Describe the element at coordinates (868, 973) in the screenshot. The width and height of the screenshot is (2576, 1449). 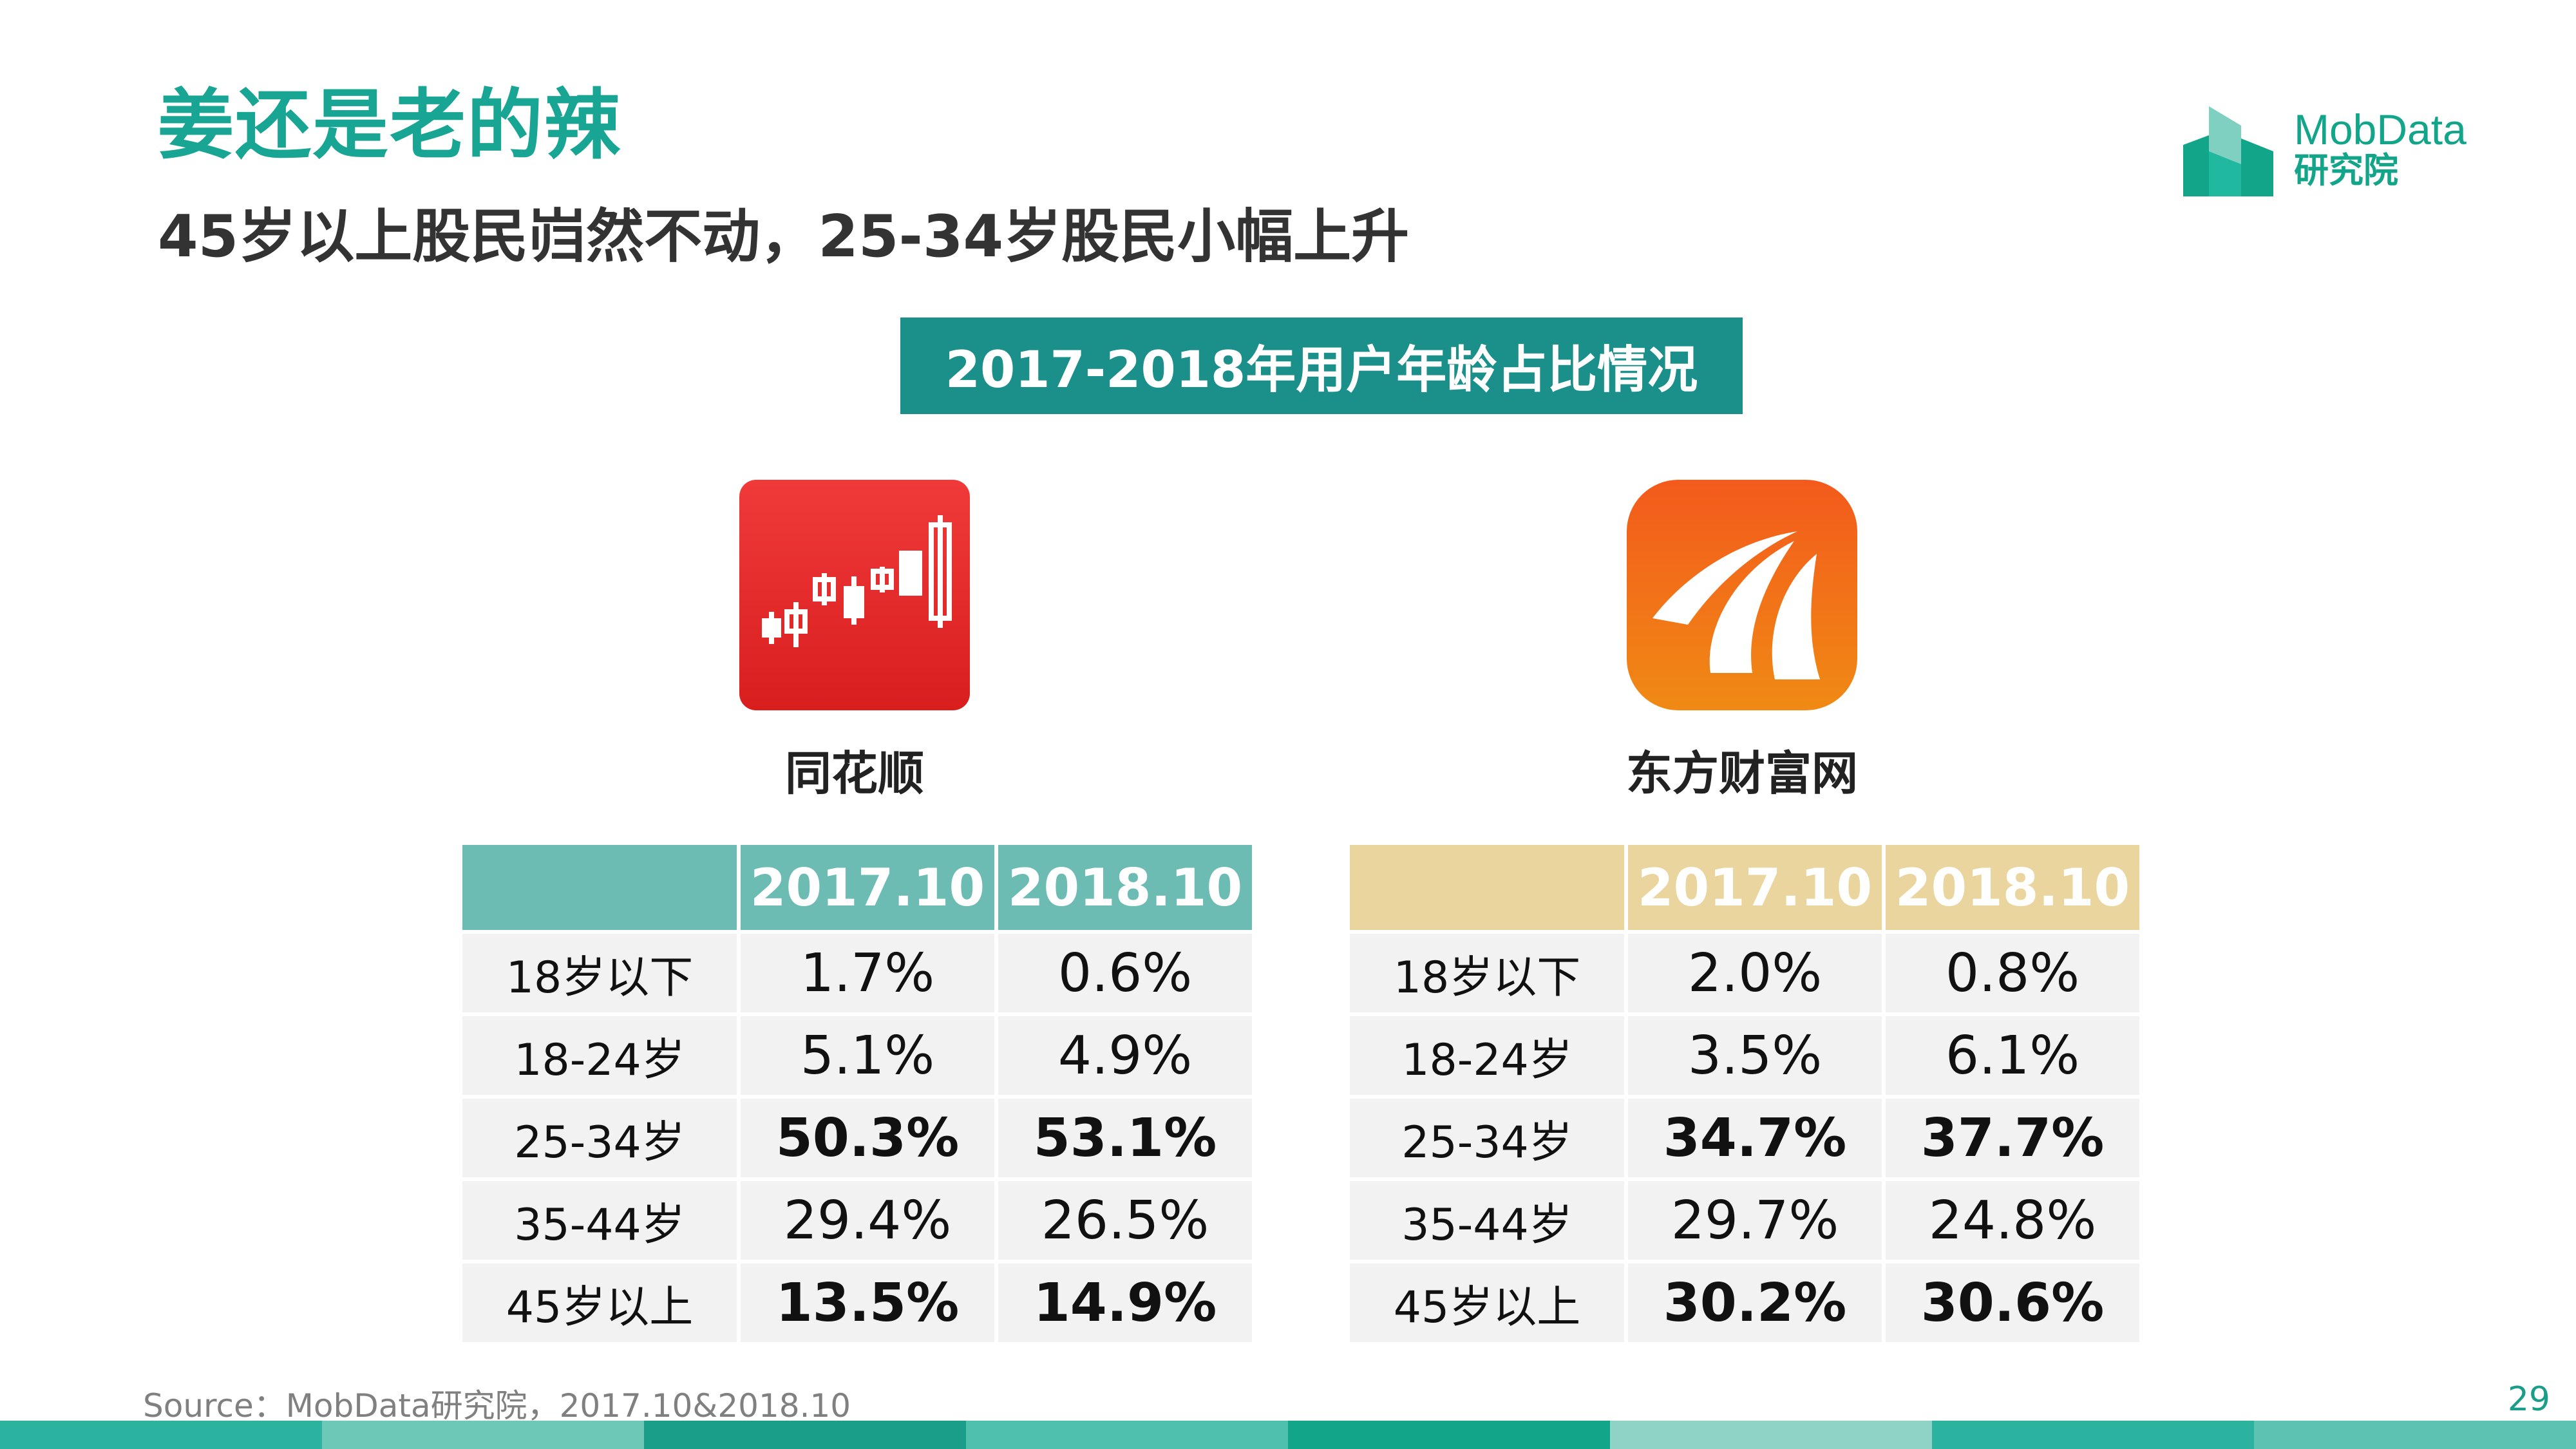
I see `value-cell: 1.7%` at that location.